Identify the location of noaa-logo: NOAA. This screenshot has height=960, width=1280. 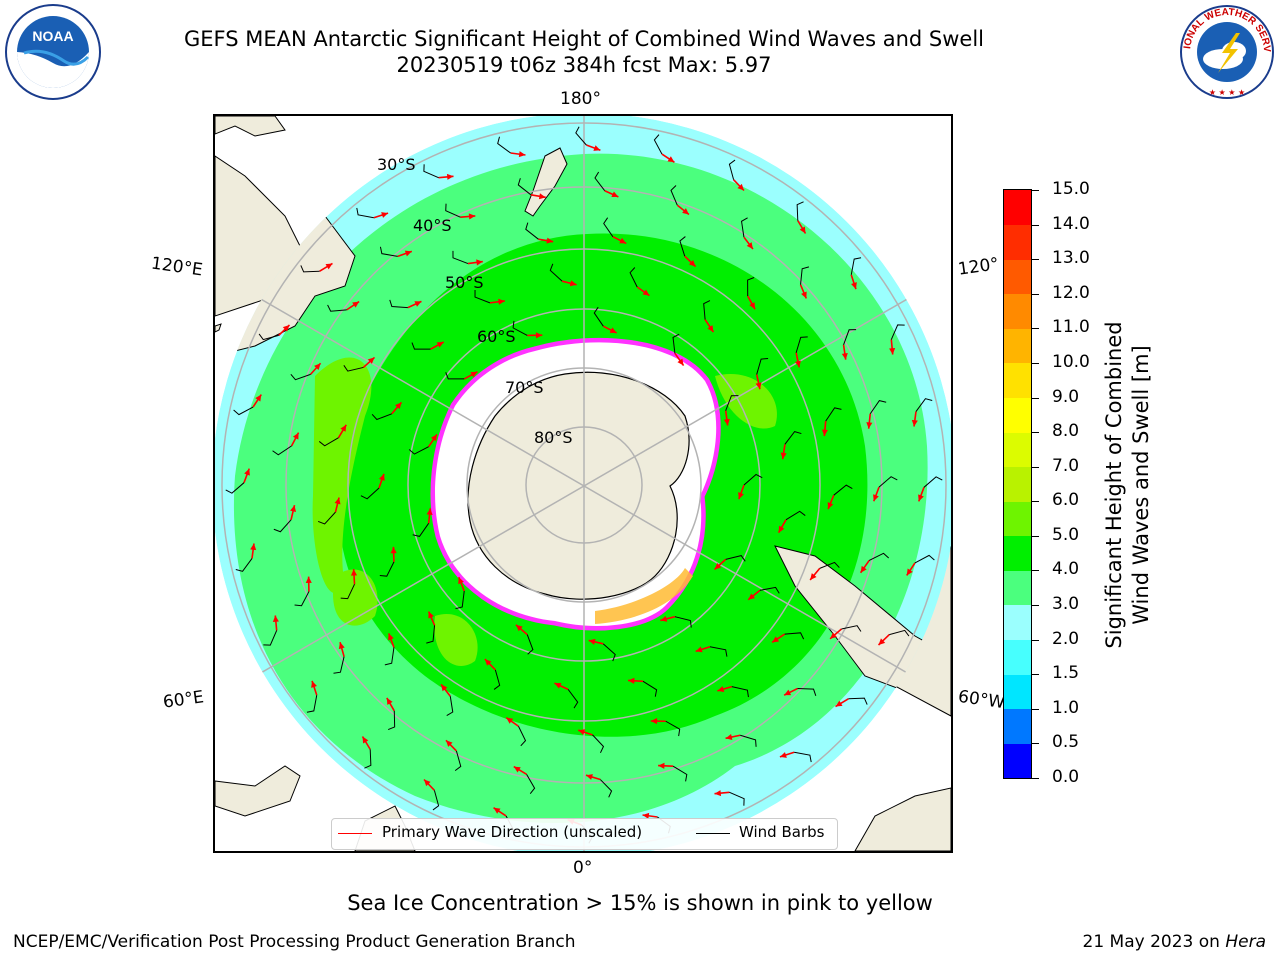
(53, 52).